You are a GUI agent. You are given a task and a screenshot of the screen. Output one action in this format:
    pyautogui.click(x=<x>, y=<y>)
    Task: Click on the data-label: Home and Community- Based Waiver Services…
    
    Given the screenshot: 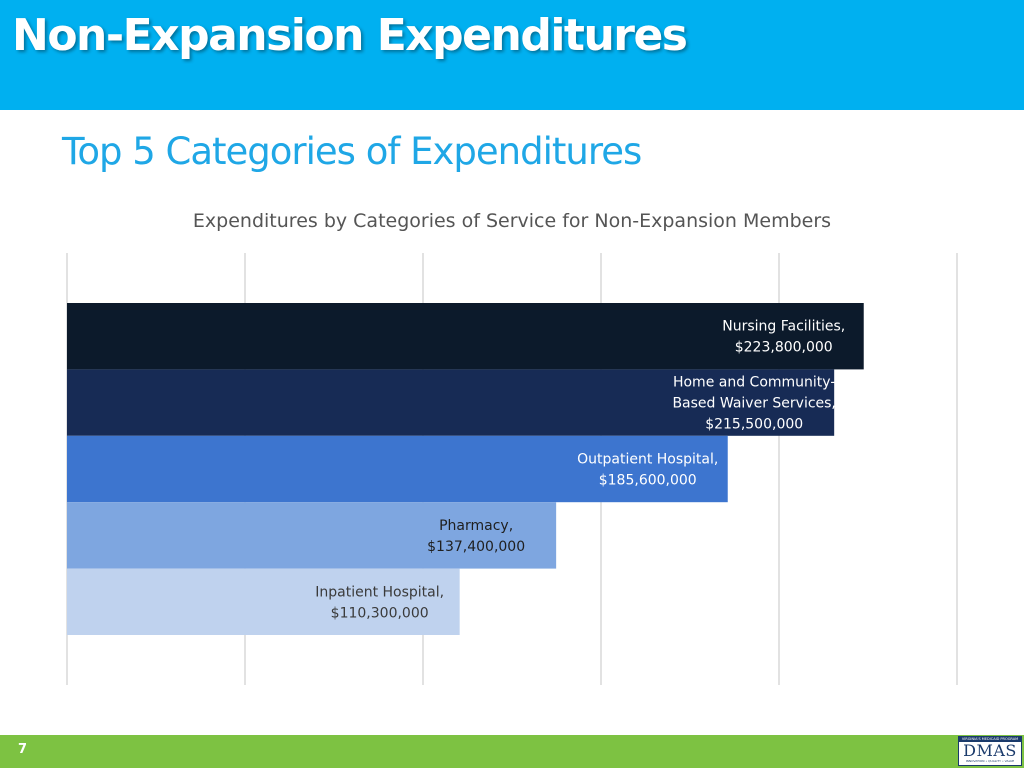 What is the action you would take?
    pyautogui.click(x=753, y=404)
    